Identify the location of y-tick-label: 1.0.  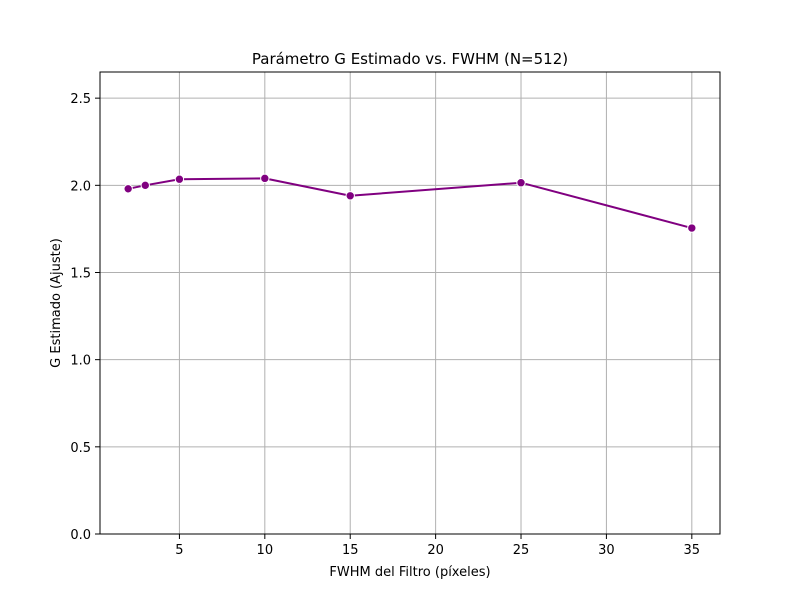
(80, 361).